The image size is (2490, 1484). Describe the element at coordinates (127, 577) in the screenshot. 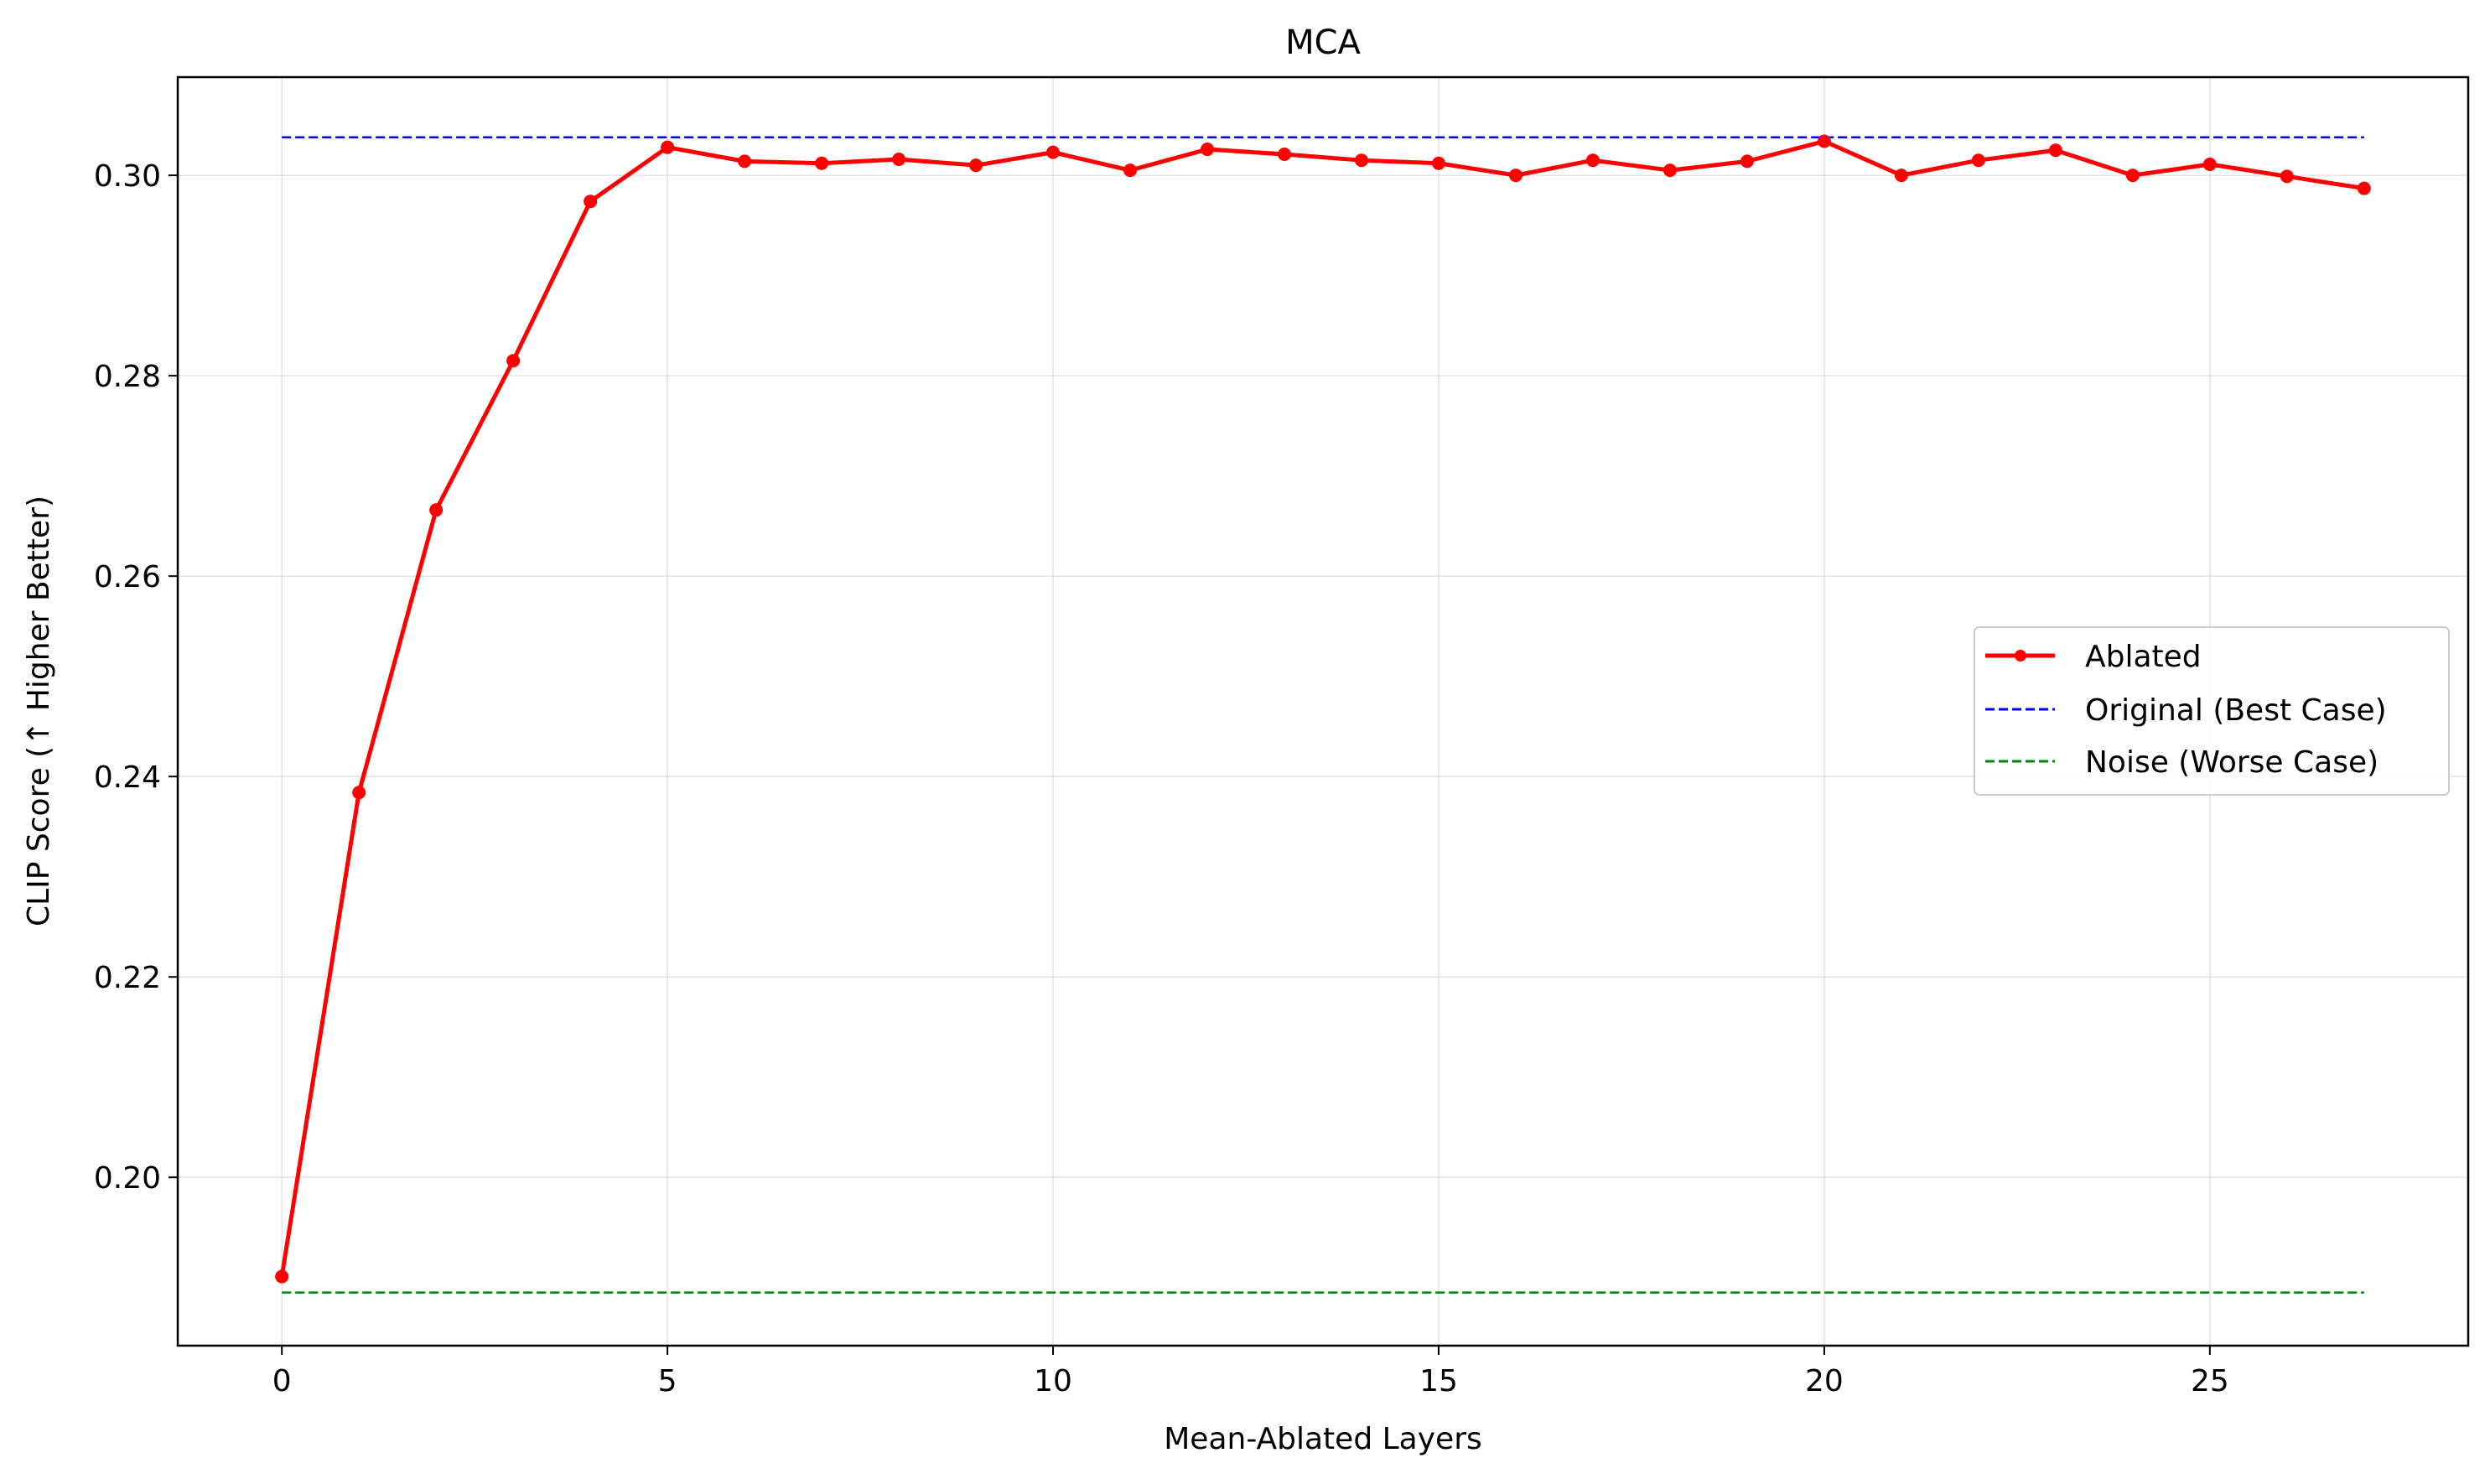

I see `y-tick-label: 0.26` at that location.